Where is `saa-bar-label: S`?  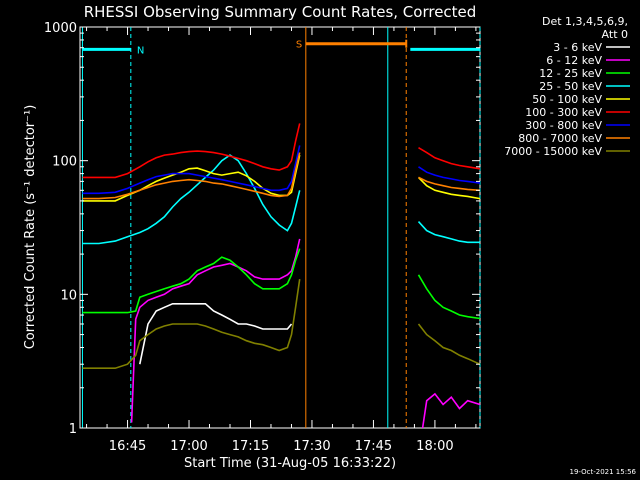 saa-bar-label: S is located at coordinates (299, 45).